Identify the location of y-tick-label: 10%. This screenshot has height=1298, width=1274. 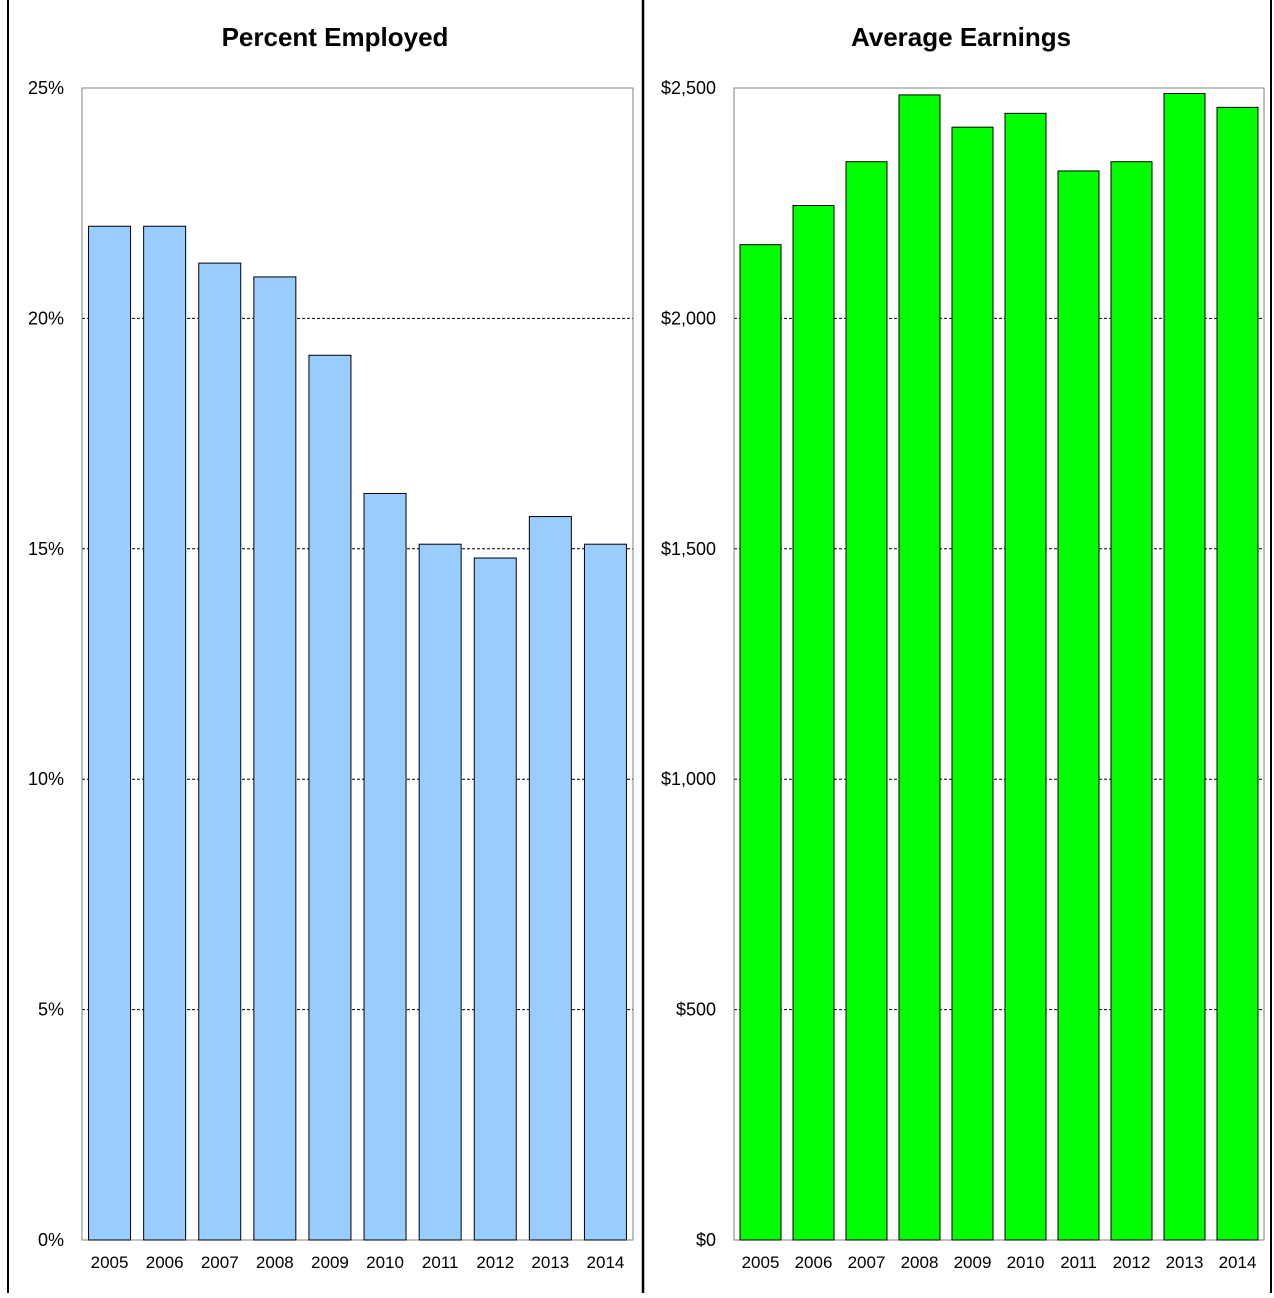
(46, 779).